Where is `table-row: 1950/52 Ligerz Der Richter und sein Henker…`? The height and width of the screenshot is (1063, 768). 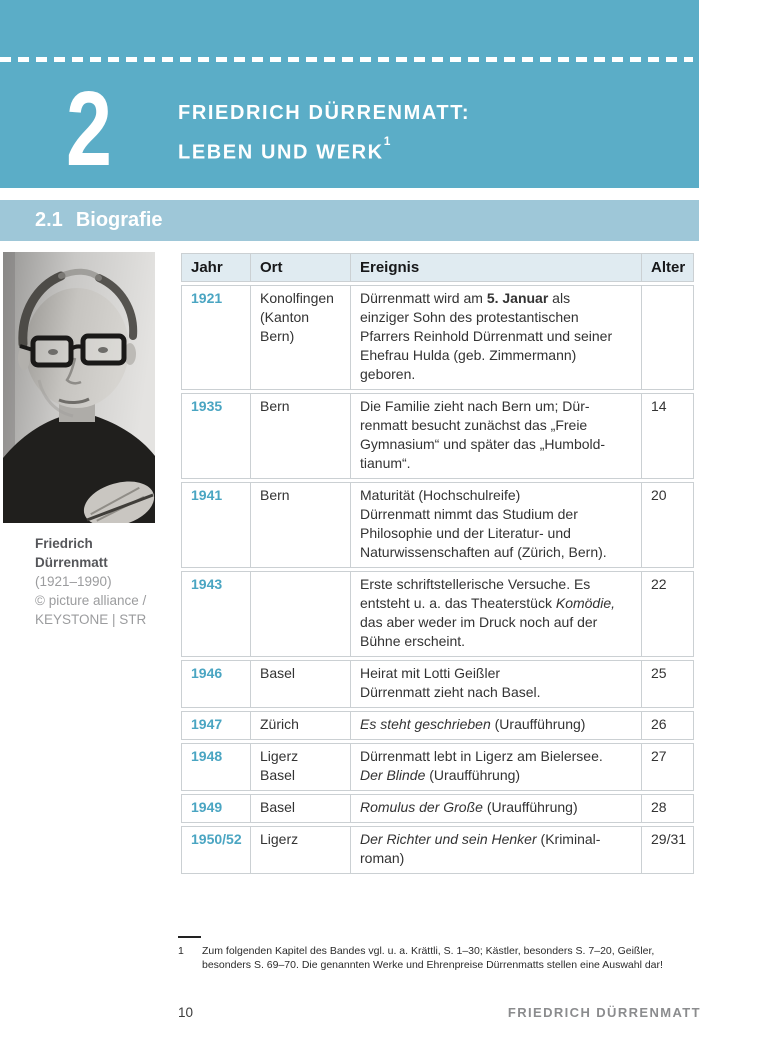 table-row: 1950/52 Ligerz Der Richter und sein Henker… is located at coordinates (437, 850).